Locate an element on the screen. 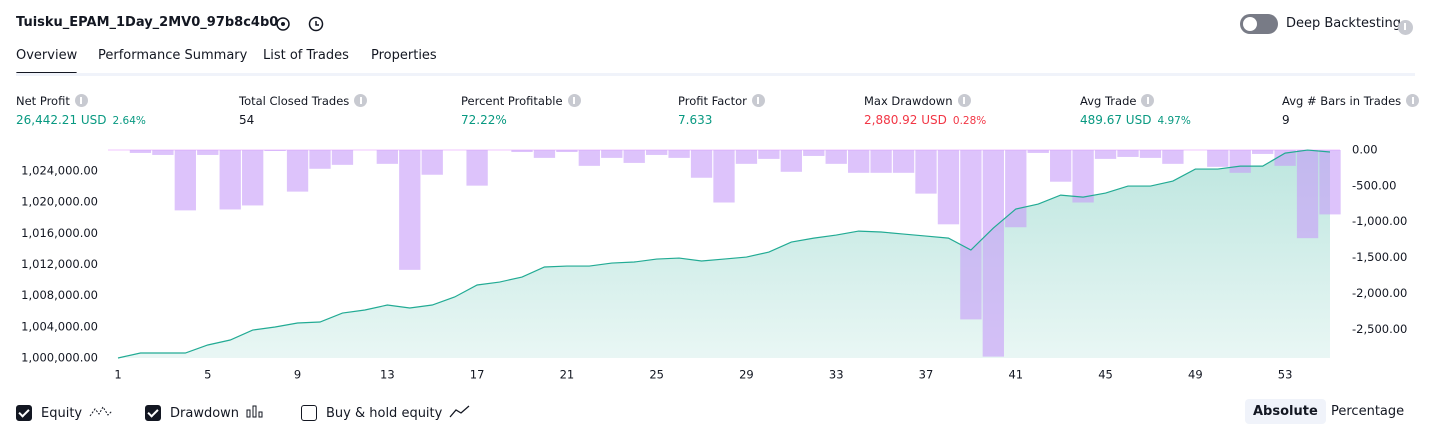  y-tick-label: 1,004,000.00 is located at coordinates (59, 326).